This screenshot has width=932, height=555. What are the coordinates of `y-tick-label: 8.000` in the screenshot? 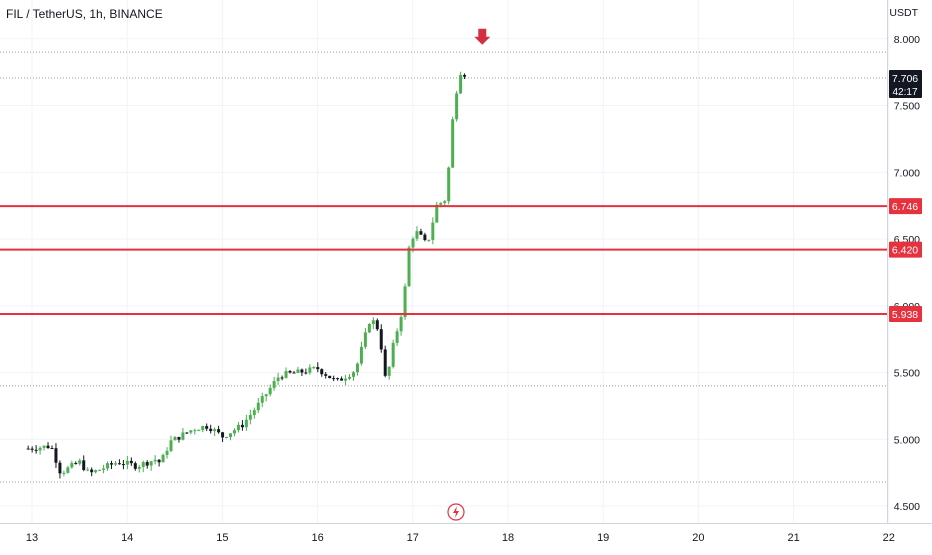 It's located at (907, 40).